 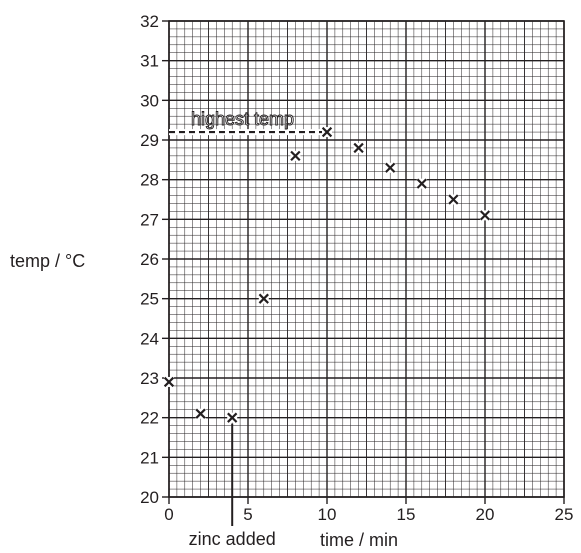 What do you see at coordinates (149, 140) in the screenshot?
I see `y-tick-label: 29` at bounding box center [149, 140].